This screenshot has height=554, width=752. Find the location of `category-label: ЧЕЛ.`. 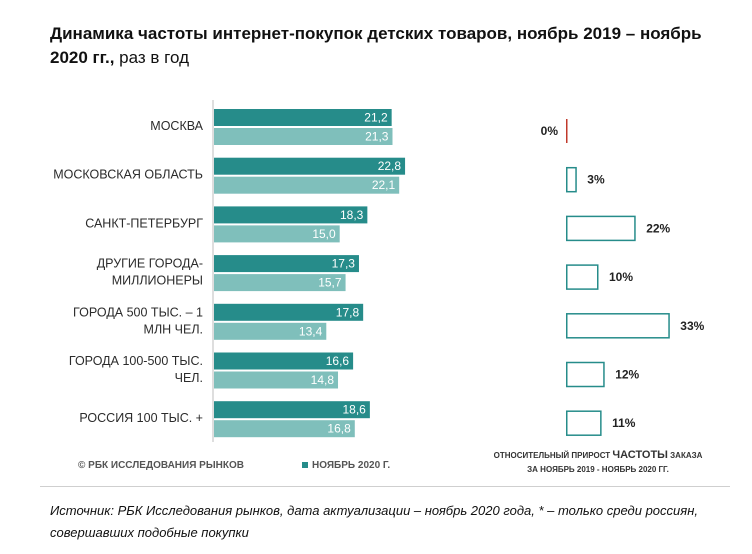

category-label: ЧЕЛ. is located at coordinates (189, 378).